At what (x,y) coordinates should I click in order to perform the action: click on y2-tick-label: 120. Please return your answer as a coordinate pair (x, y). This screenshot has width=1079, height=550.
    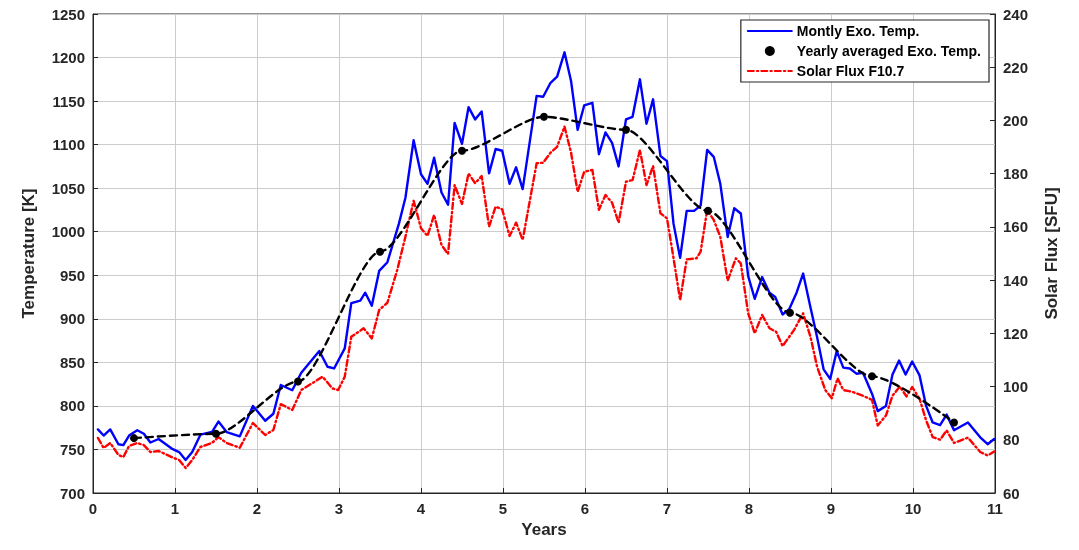
    Looking at the image, I should click on (1016, 333).